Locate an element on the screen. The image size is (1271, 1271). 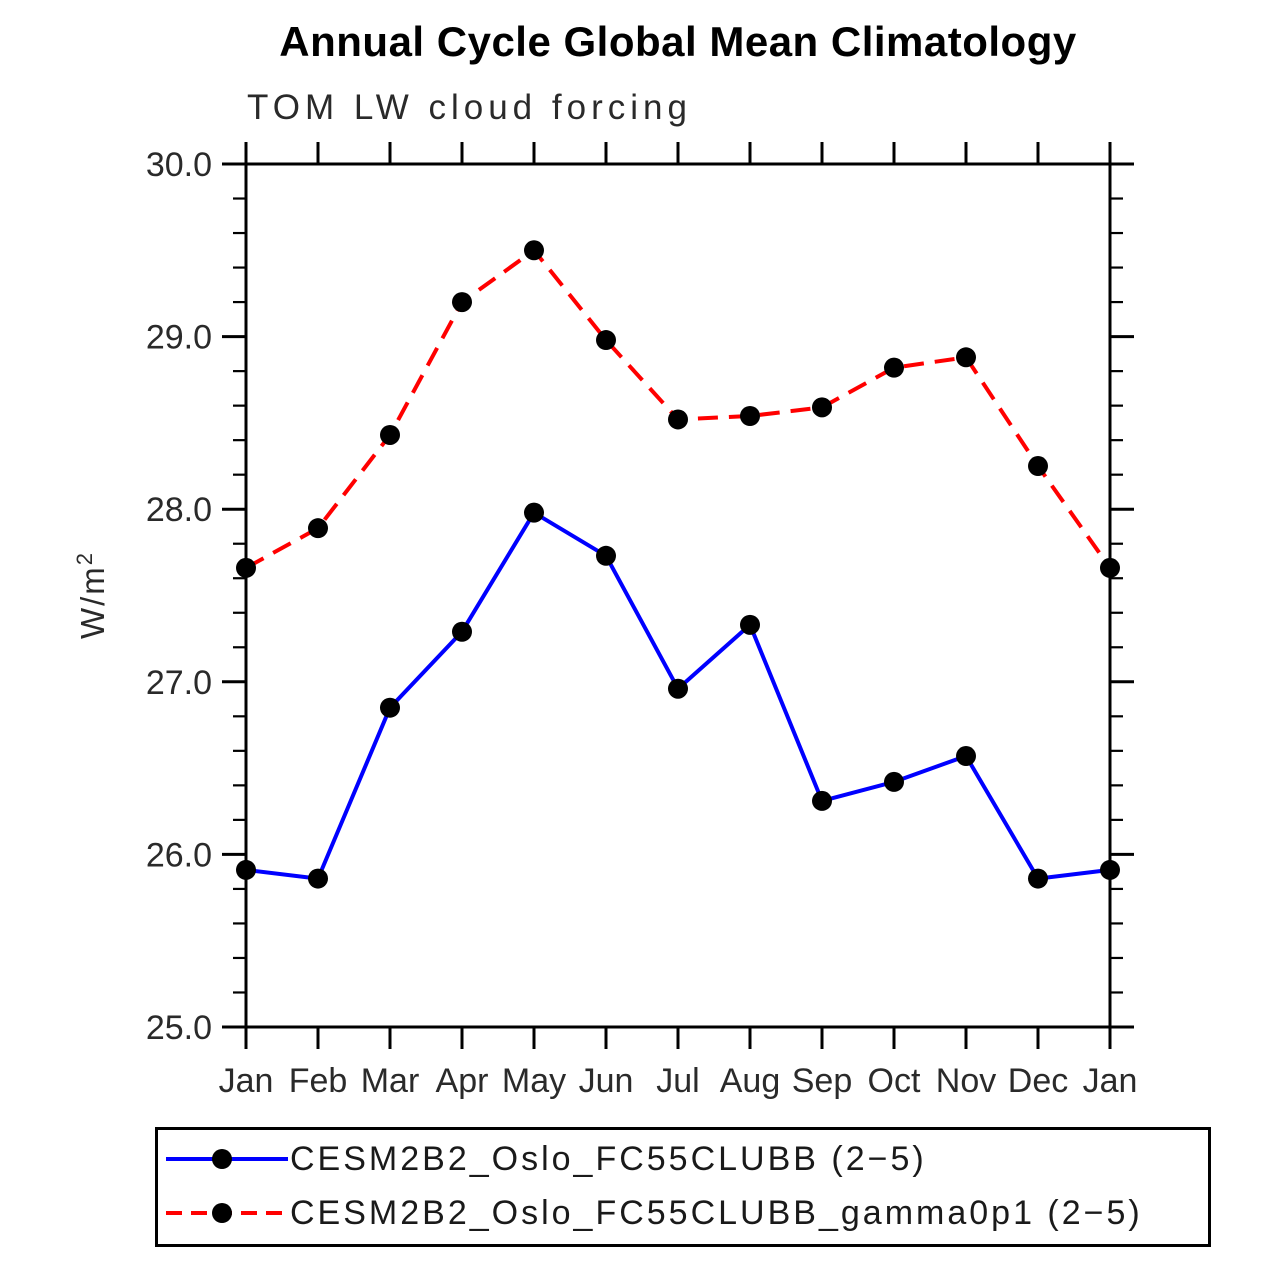
x-axis-tick-label: Oct is located at coordinates (894, 1081).